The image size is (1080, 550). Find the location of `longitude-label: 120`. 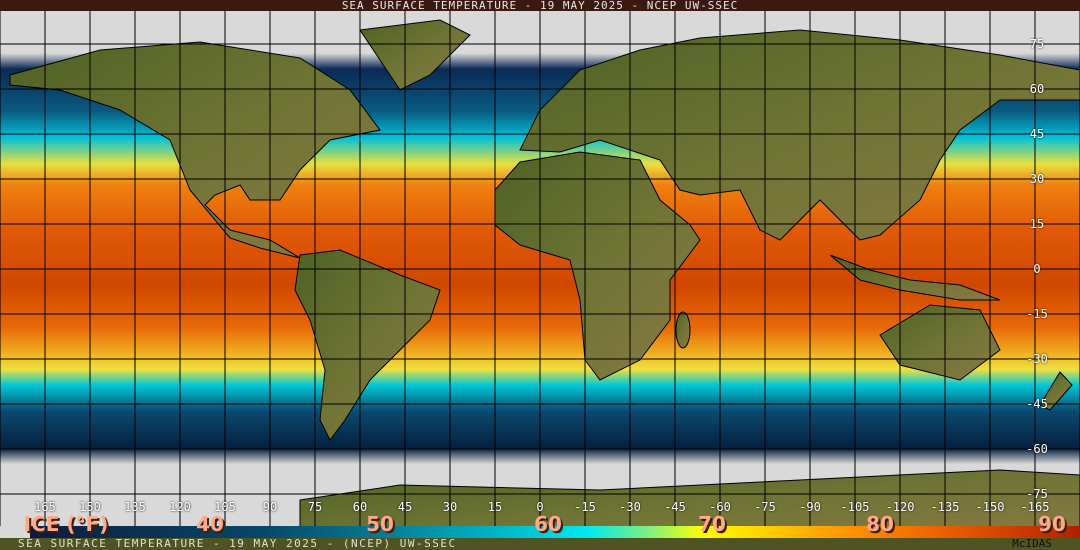

longitude-label: 120 is located at coordinates (180, 507).